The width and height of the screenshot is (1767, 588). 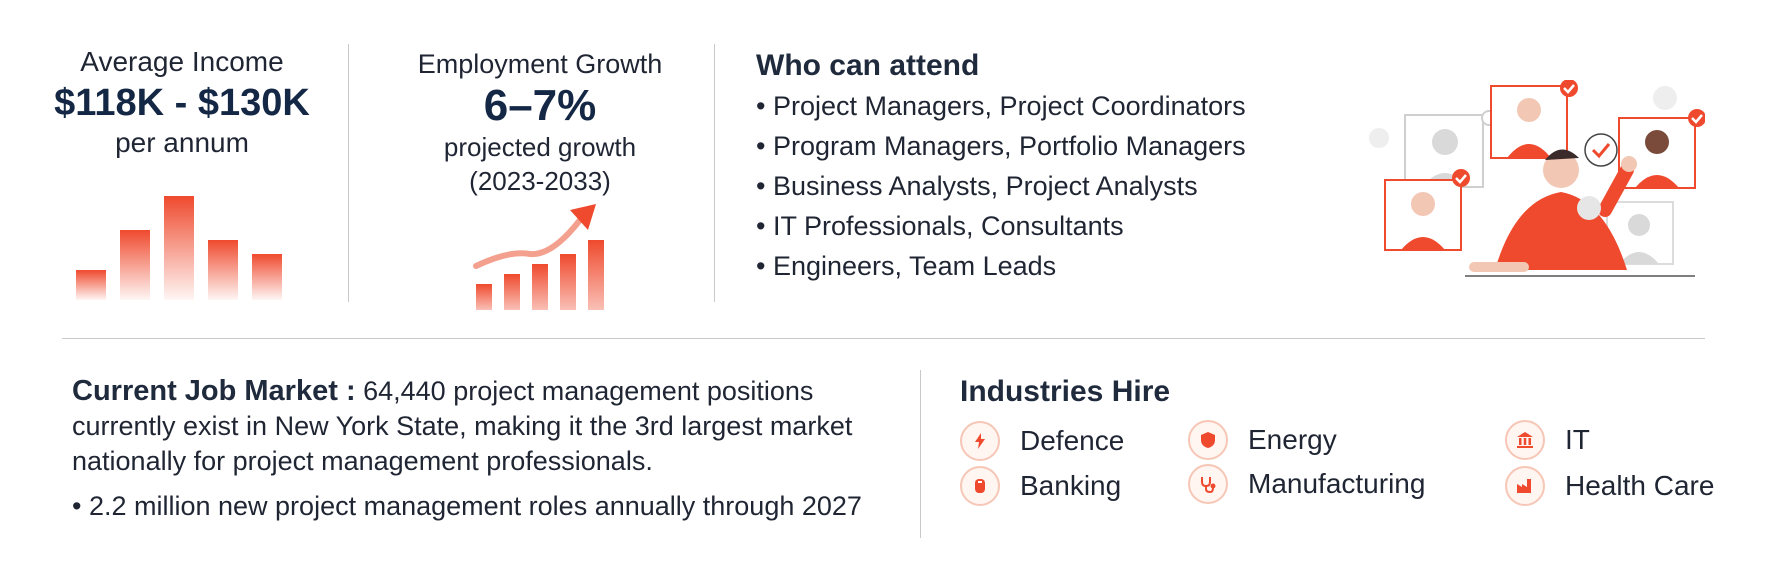 What do you see at coordinates (1208, 440) in the screenshot?
I see `shield-icon` at bounding box center [1208, 440].